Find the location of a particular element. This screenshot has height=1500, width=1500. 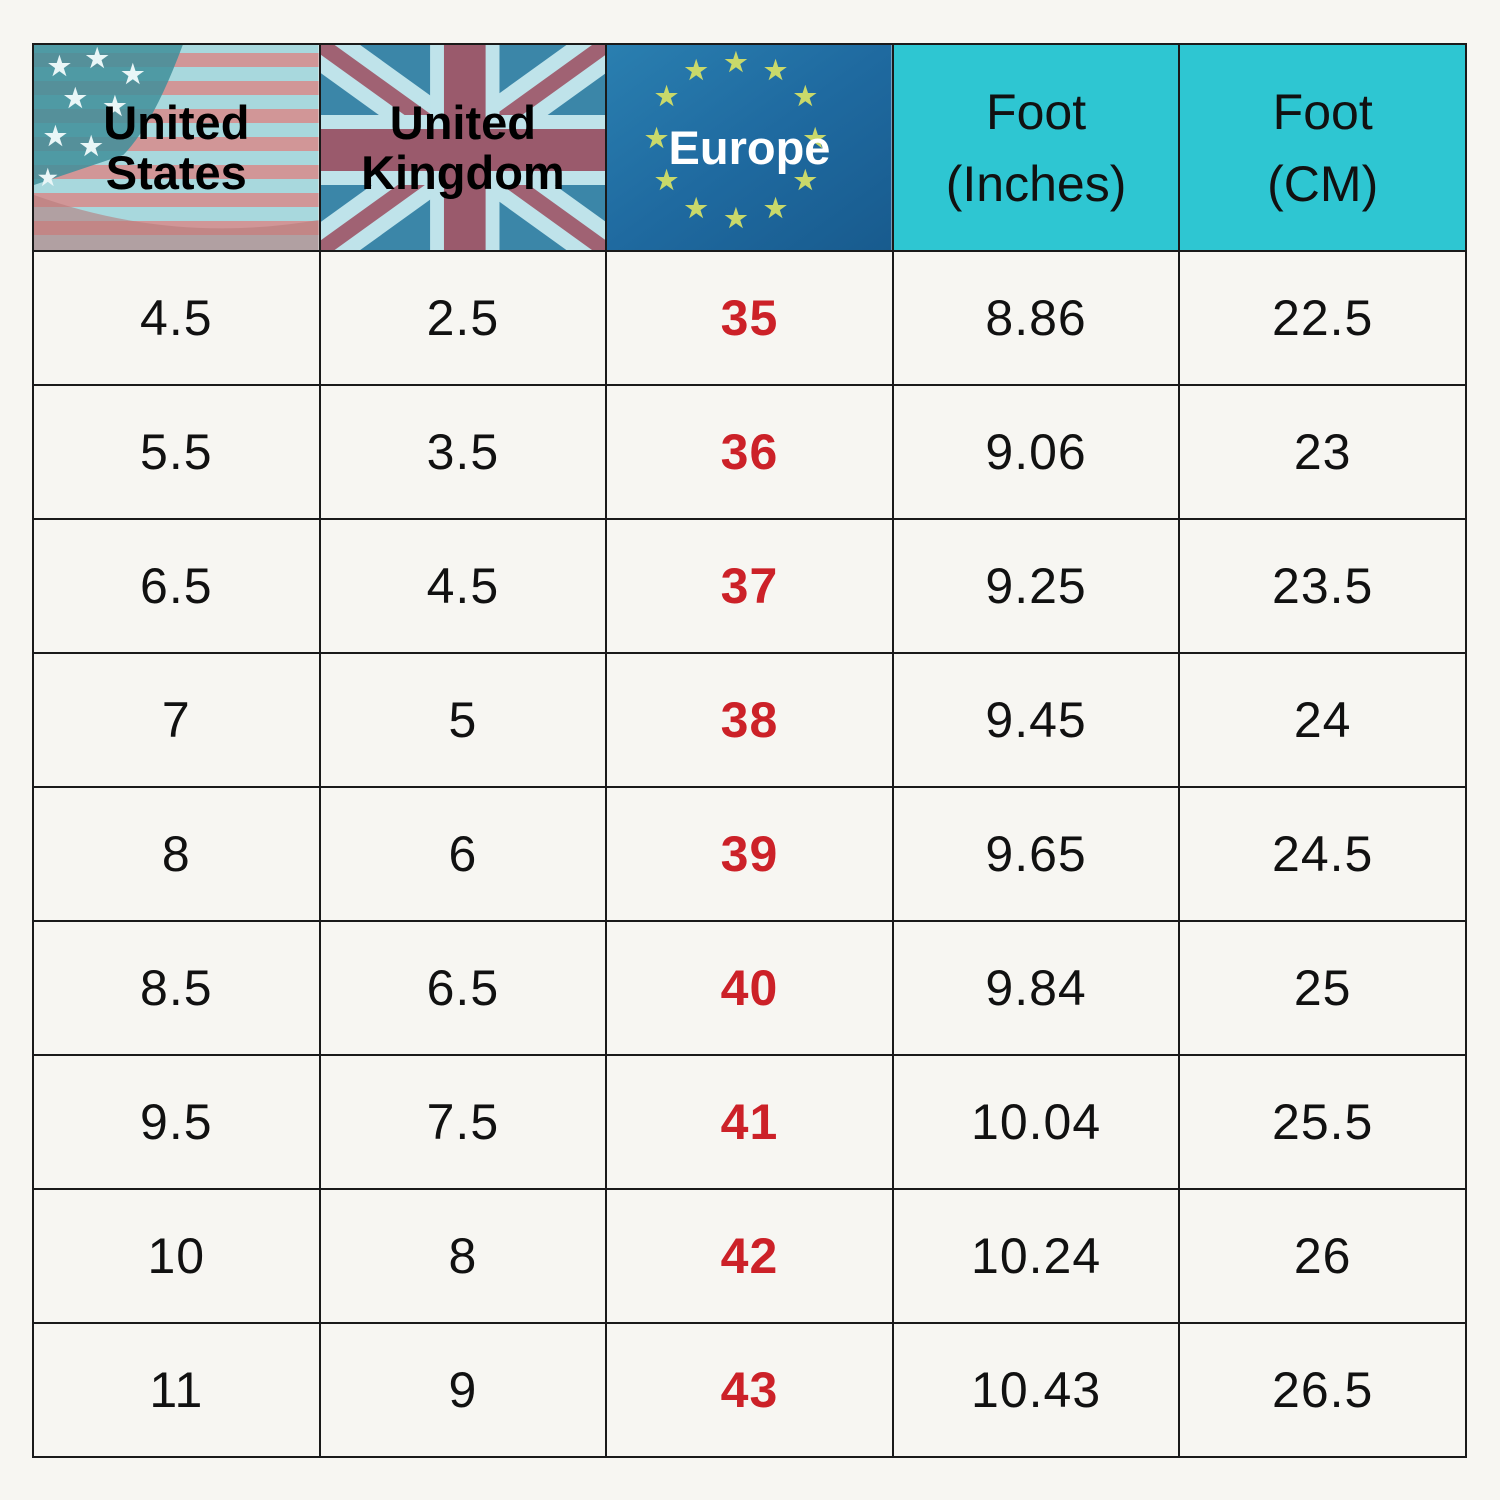

inches-cell: 9.84 is located at coordinates (1036, 988).